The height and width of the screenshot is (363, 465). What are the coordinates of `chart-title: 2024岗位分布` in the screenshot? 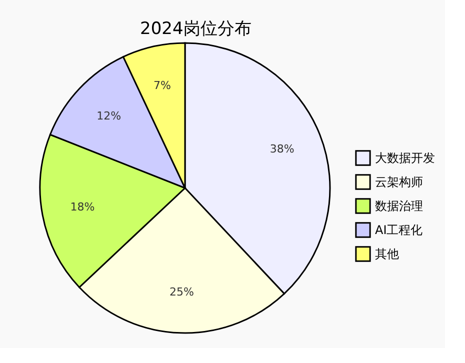 It's located at (196, 29).